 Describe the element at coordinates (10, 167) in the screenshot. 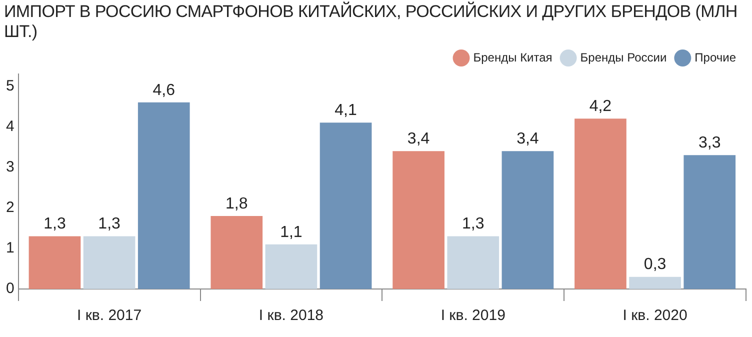

I see `y-tick-label: 3` at that location.